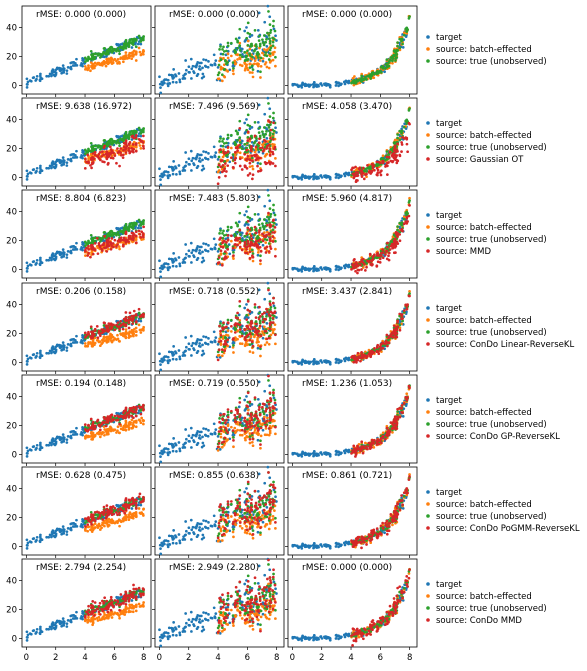 Image resolution: width=587 pixels, height=671 pixels. I want to click on legend-marker, so click(428, 135).